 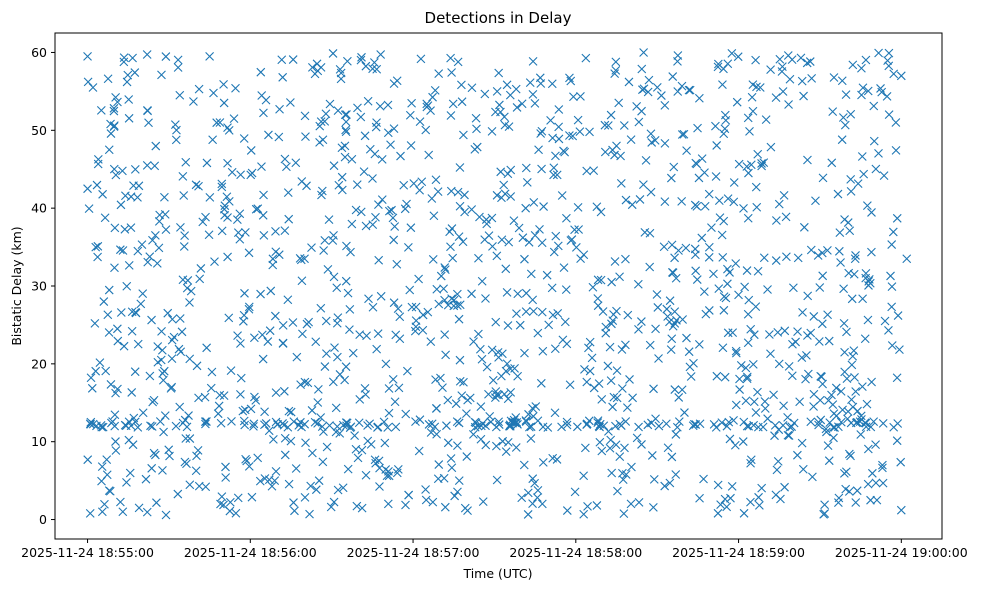 What do you see at coordinates (16, 285) in the screenshot?
I see `y-axis-label: Bistatic Delay (km)` at bounding box center [16, 285].